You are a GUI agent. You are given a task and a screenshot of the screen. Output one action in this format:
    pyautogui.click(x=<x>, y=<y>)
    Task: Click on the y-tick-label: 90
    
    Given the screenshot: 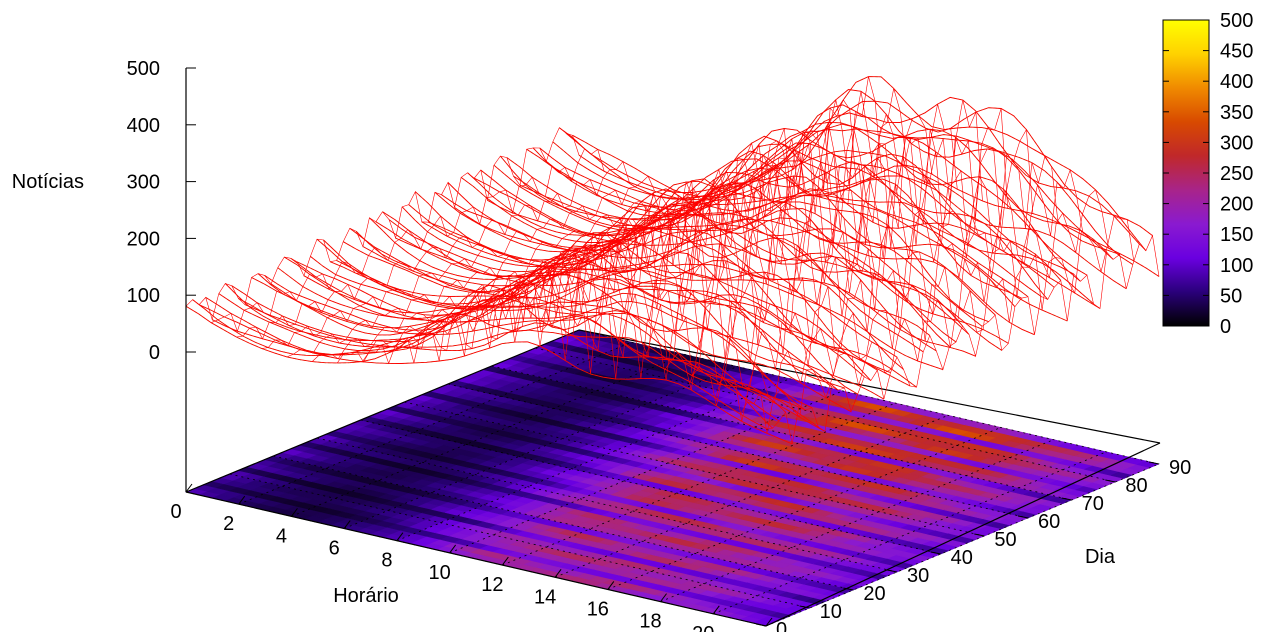 What is the action you would take?
    pyautogui.click(x=1180, y=468)
    